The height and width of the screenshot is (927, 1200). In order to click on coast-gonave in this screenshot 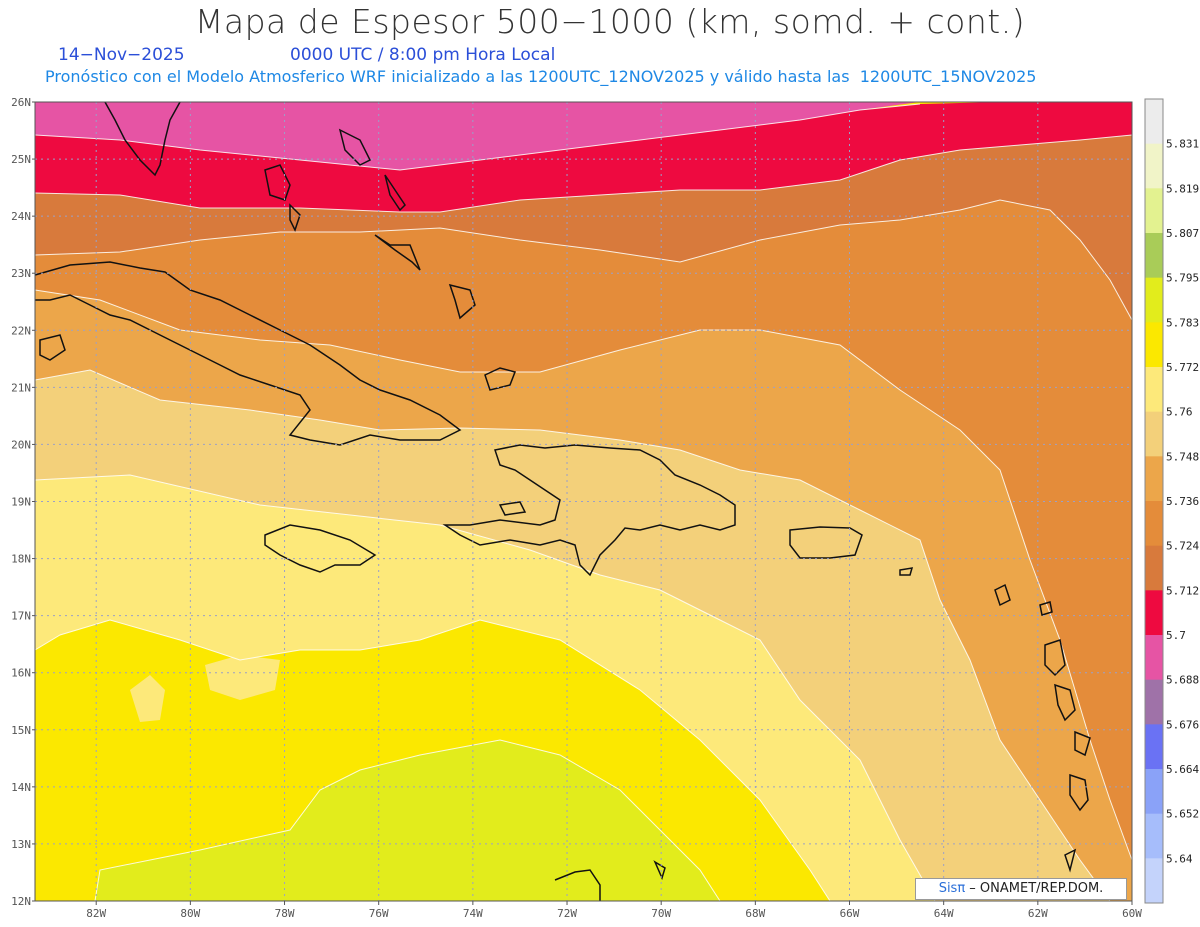, I will do `click(512, 508)`.